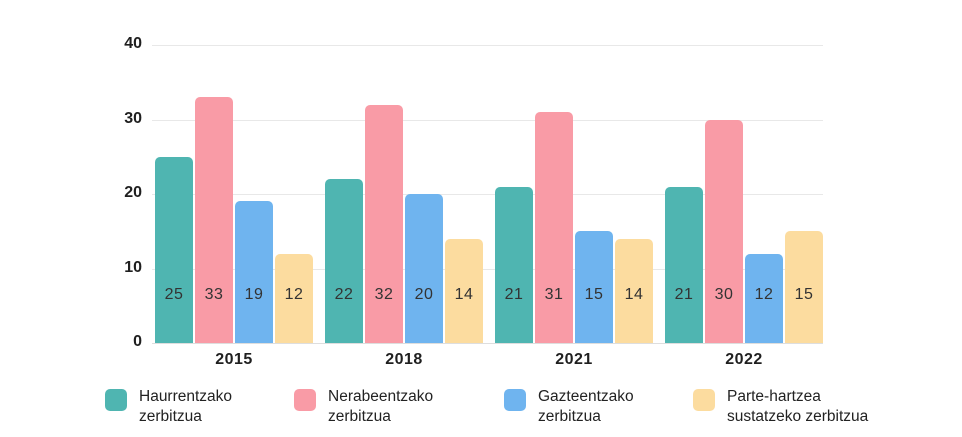  I want to click on bar: 25, so click(174, 249).